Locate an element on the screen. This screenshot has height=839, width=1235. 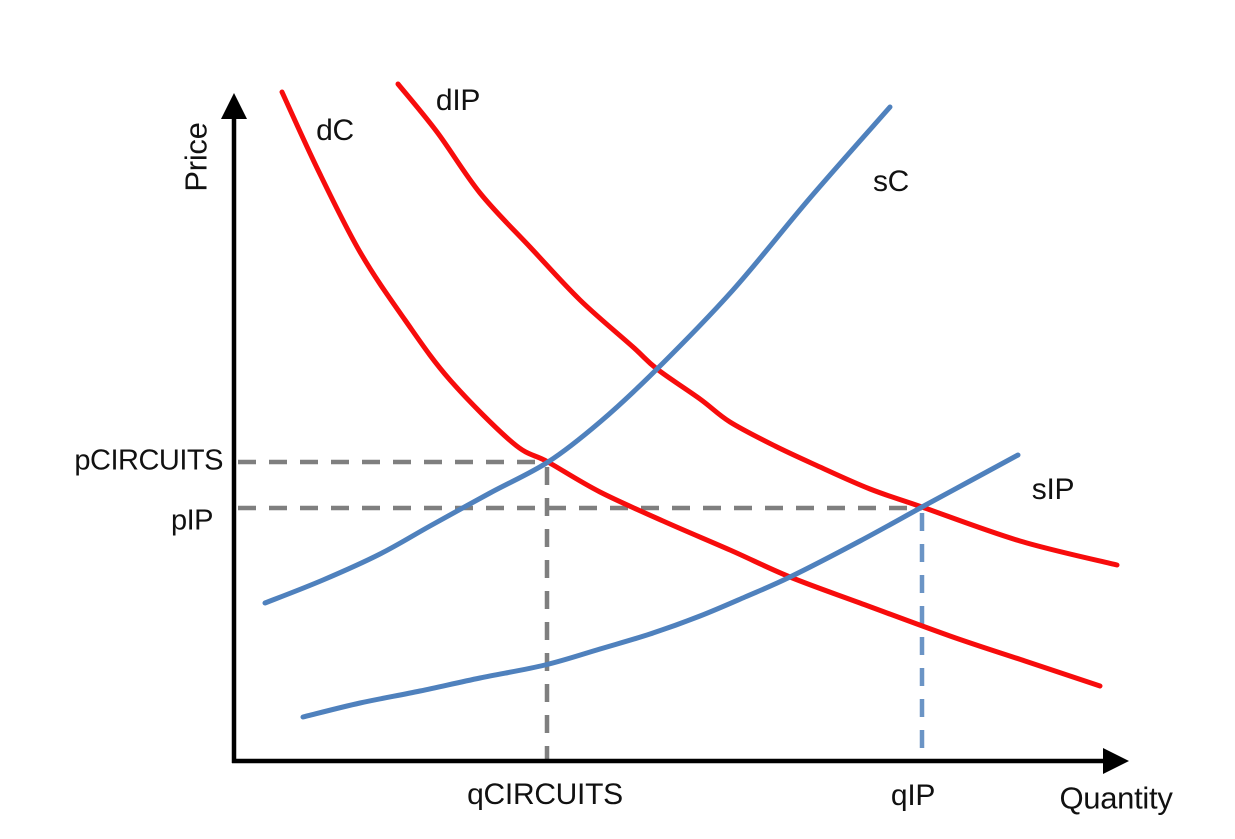
x-axis-label: Quantity is located at coordinates (1116, 798).